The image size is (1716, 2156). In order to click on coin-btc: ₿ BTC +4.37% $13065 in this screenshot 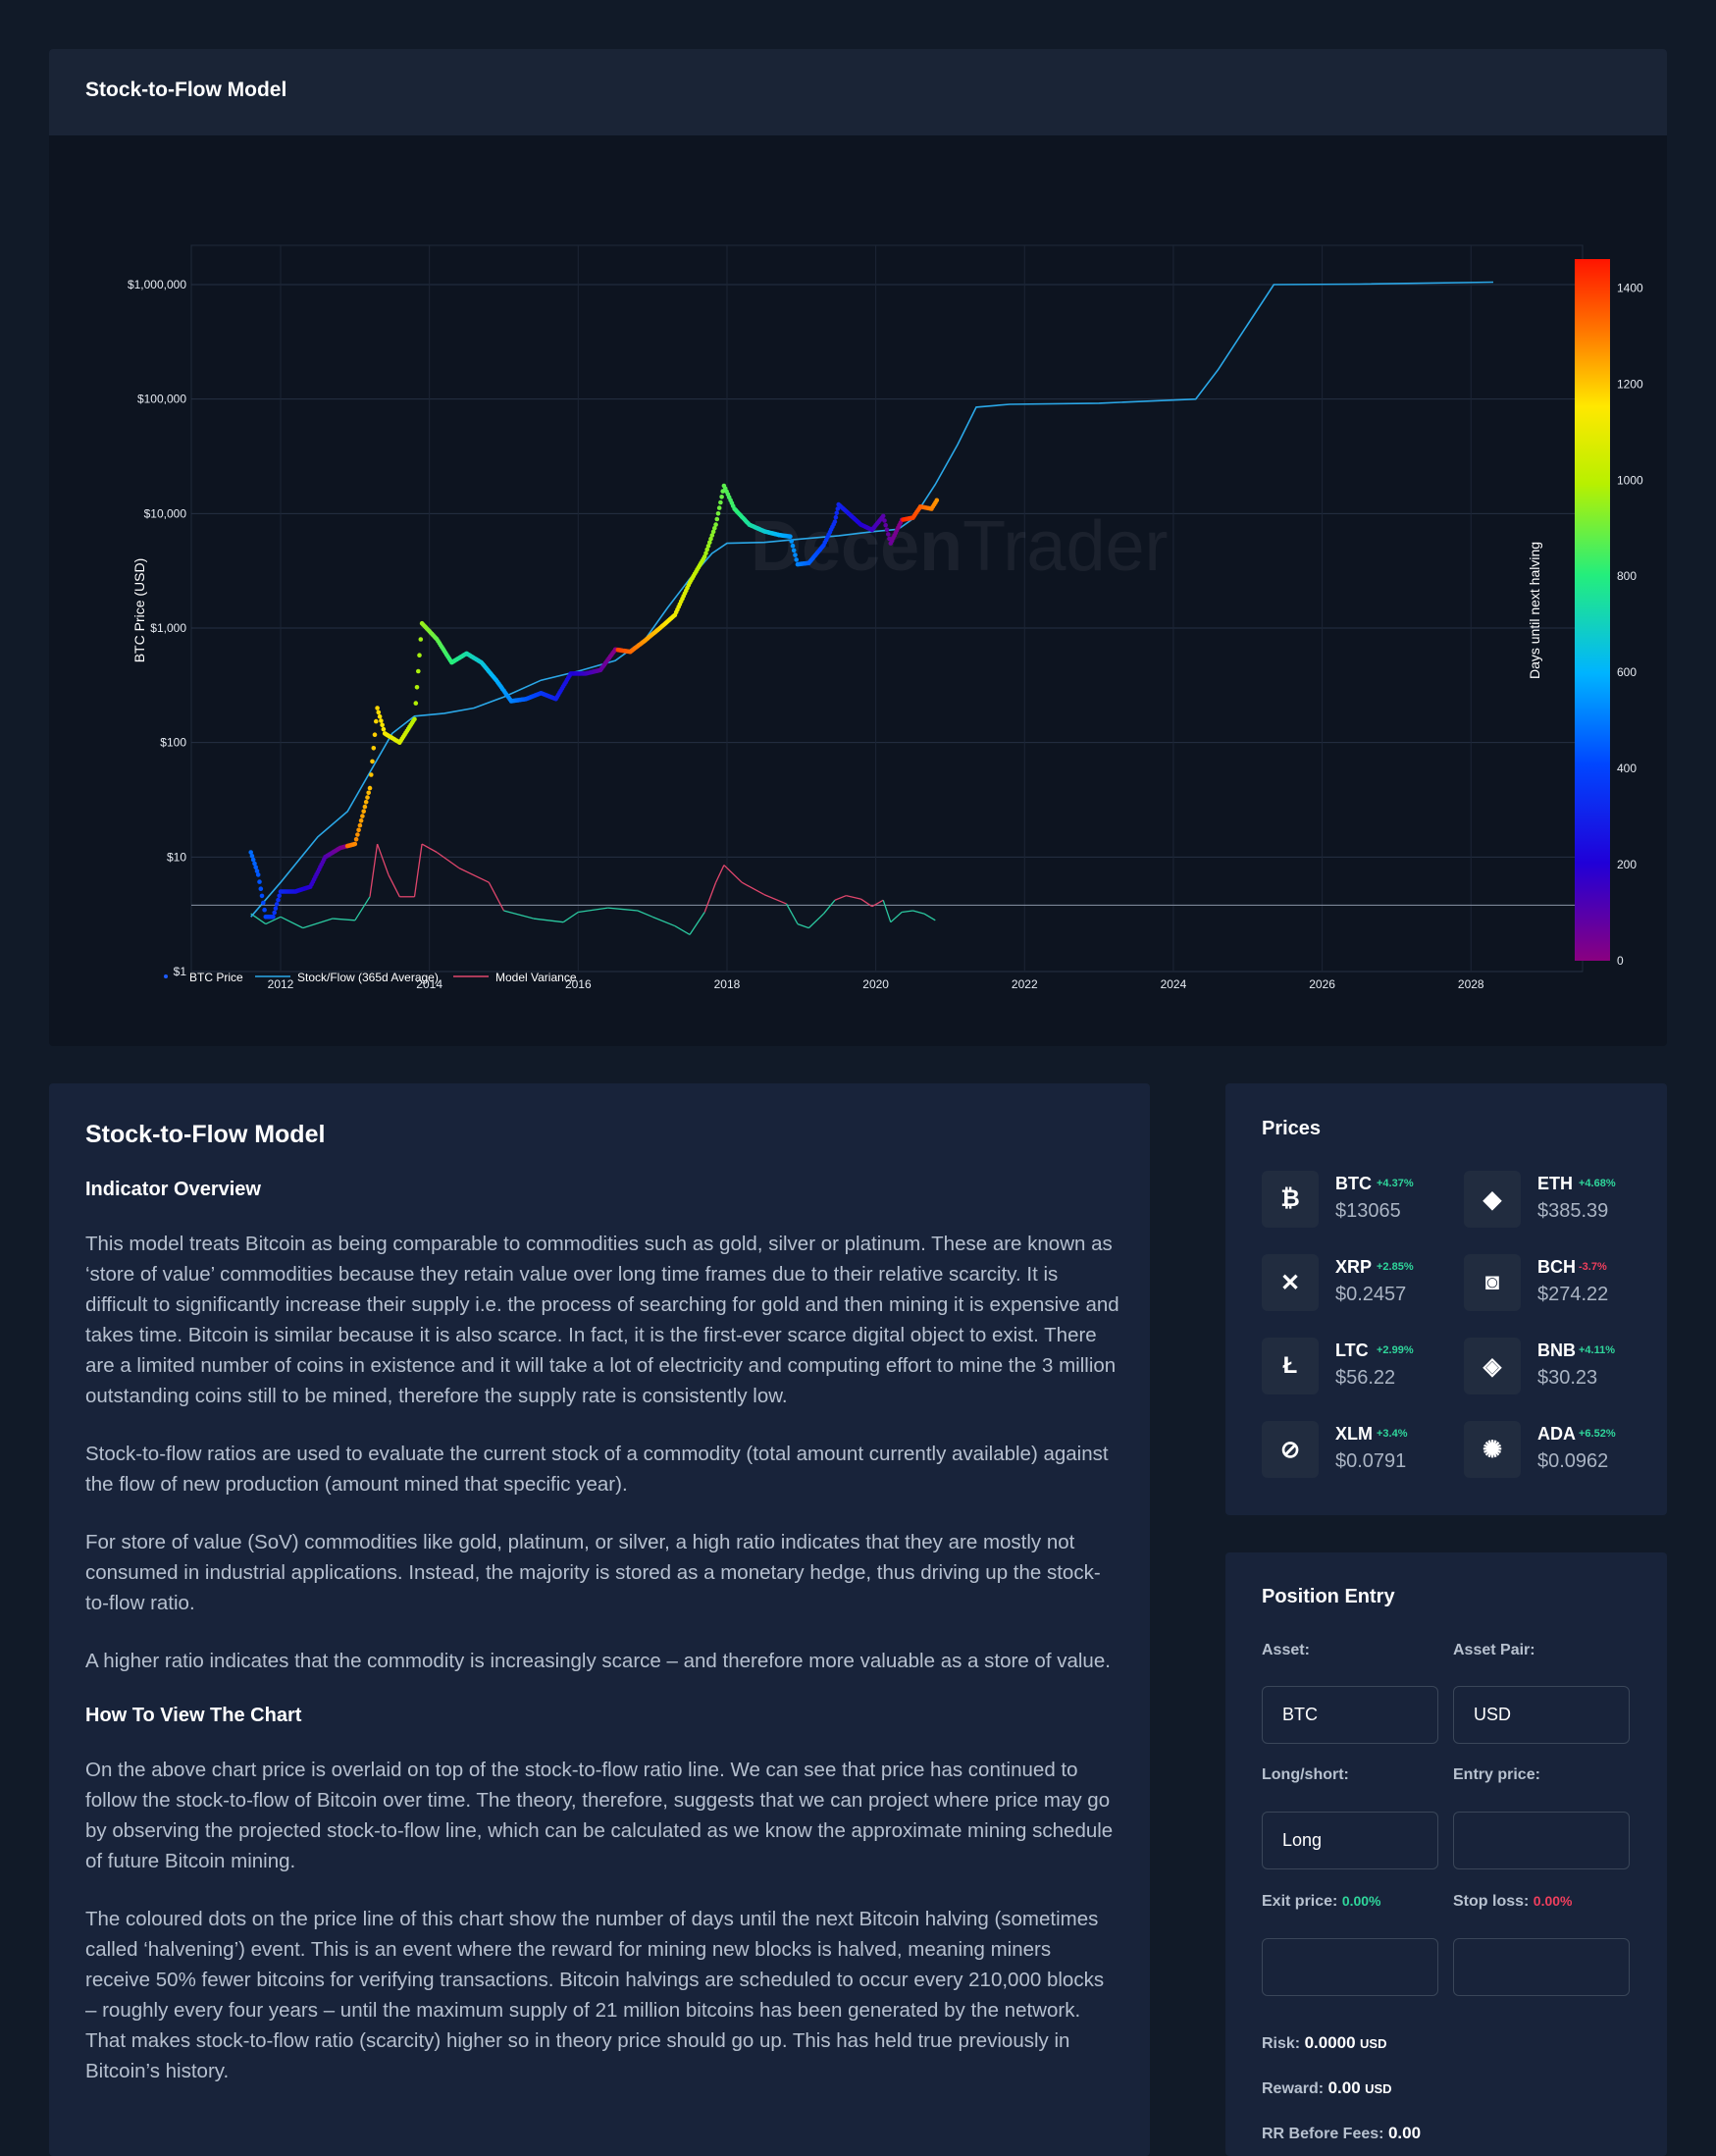, I will do `click(1360, 1199)`.